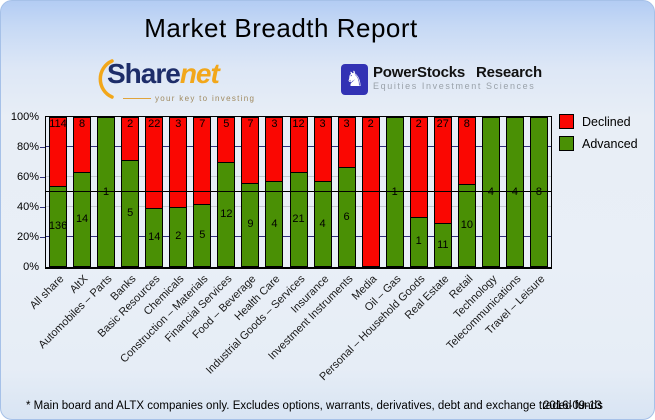 This screenshot has width=655, height=420. Describe the element at coordinates (27, 177) in the screenshot. I see `y-axis-label: 60%` at that location.